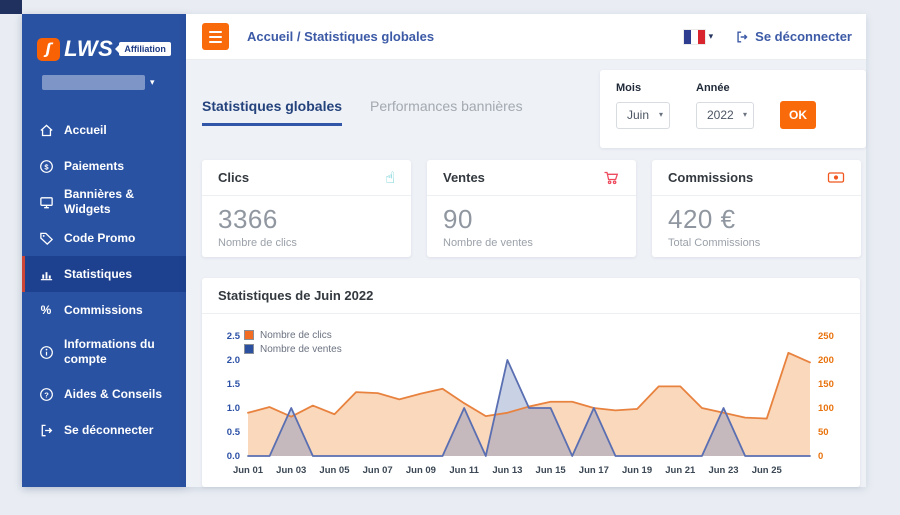 Image resolution: width=900 pixels, height=515 pixels. I want to click on sales-subtitle: Nombre de ventes, so click(488, 243).